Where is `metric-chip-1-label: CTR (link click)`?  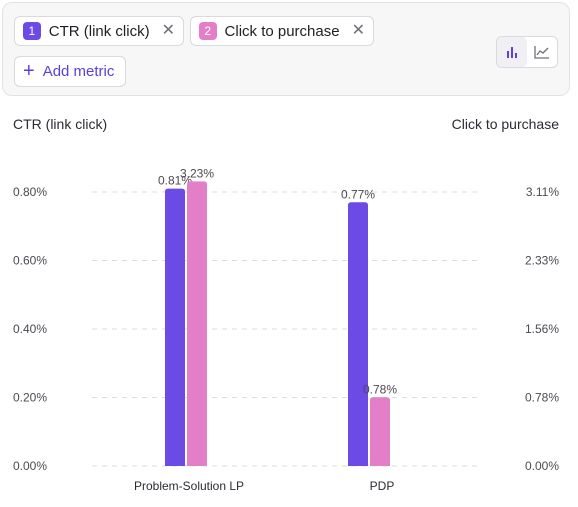 metric-chip-1-label: CTR (link click) is located at coordinates (99, 31).